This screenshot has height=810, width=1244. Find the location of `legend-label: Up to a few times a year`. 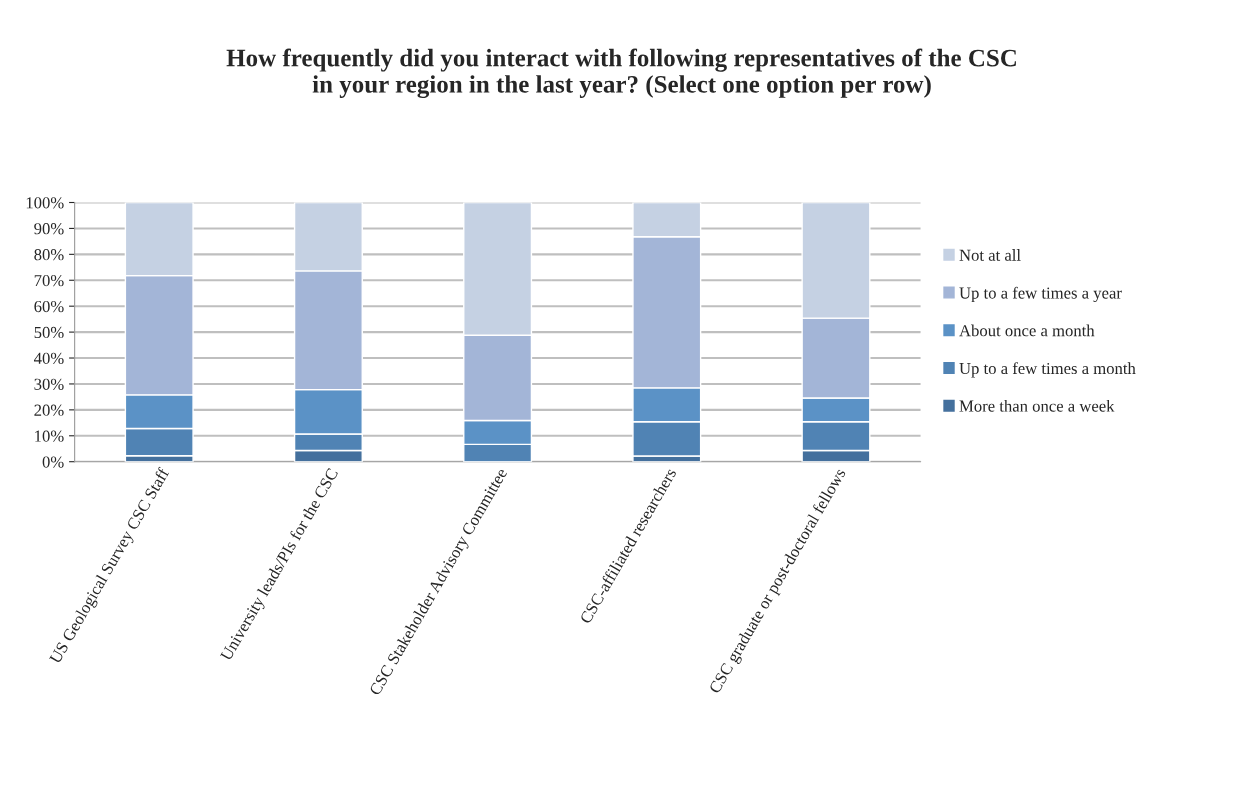

legend-label: Up to a few times a year is located at coordinates (1040, 294).